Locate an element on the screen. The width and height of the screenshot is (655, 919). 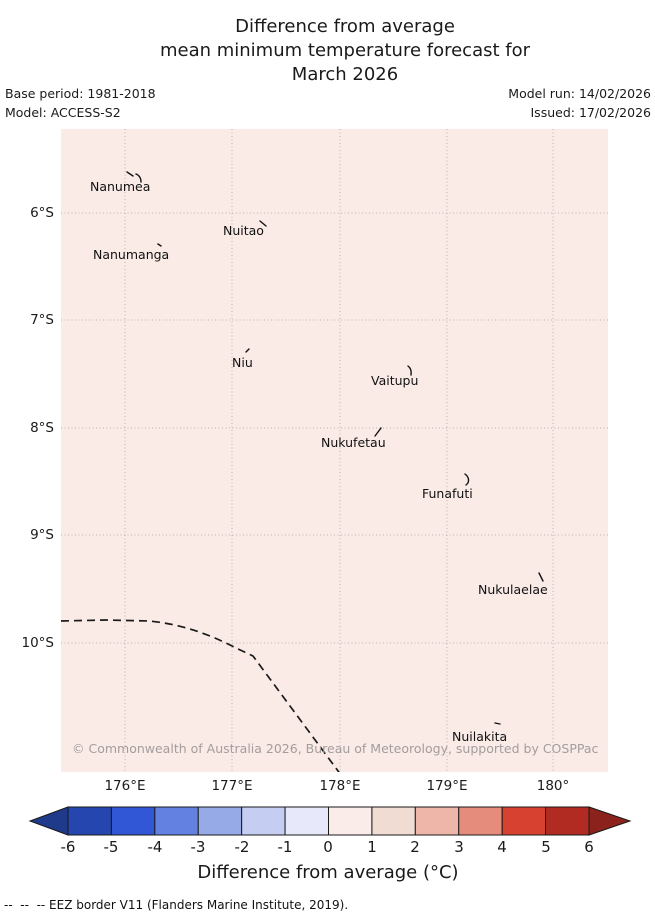
model-run-text: Model run: 14/02/2026 is located at coordinates (579, 93).